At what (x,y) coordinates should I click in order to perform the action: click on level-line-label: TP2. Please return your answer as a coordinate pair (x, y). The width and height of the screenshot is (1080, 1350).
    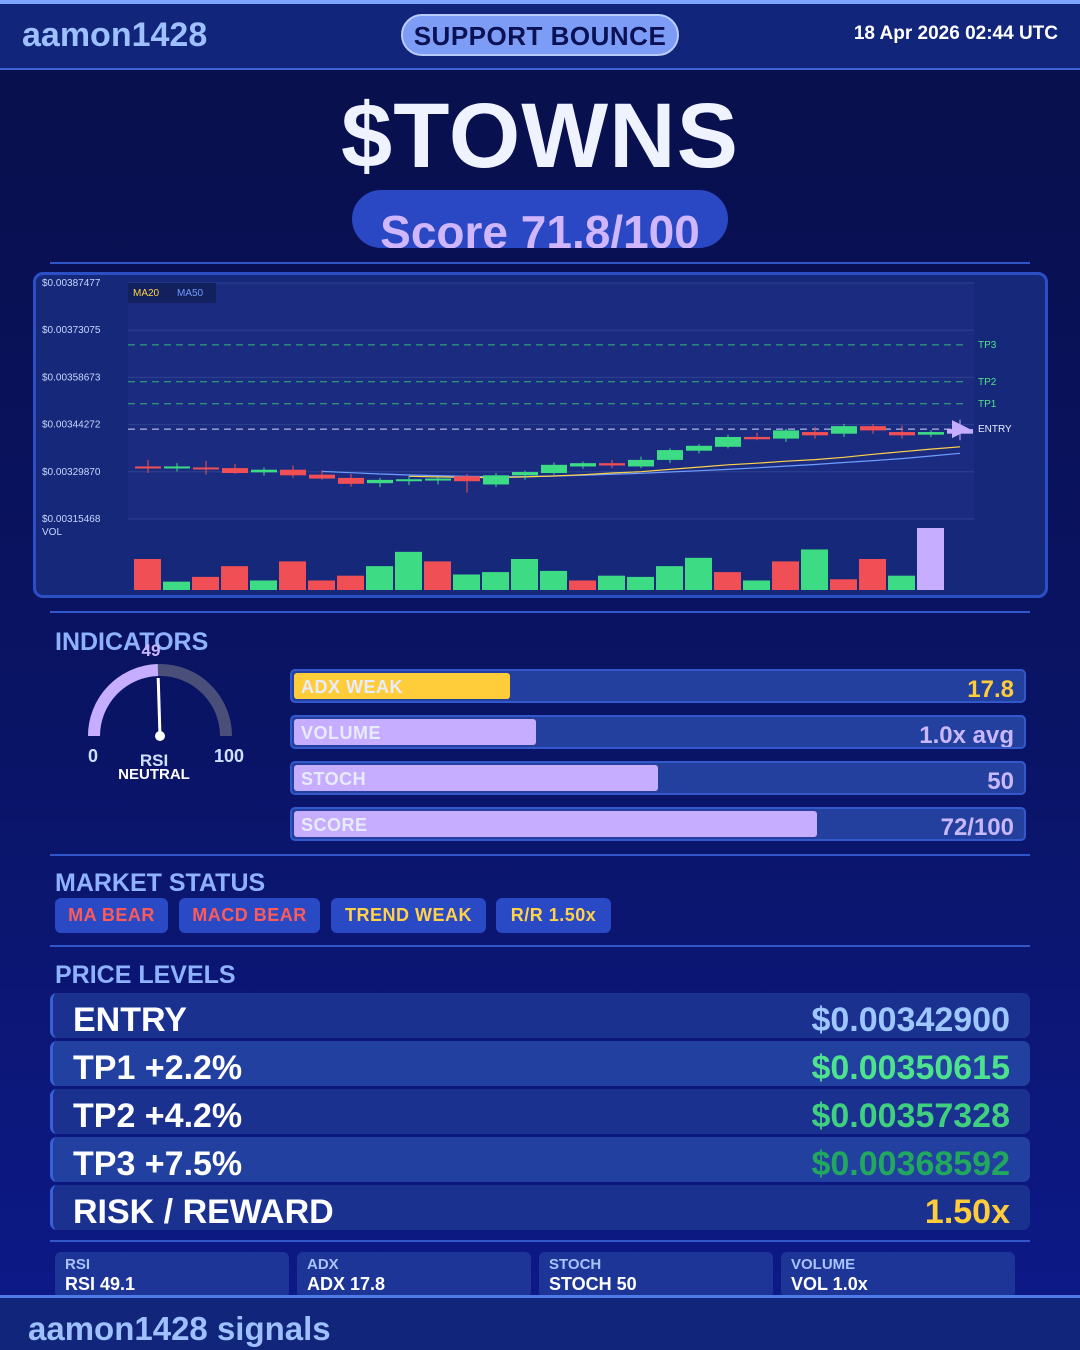
    Looking at the image, I should click on (987, 382).